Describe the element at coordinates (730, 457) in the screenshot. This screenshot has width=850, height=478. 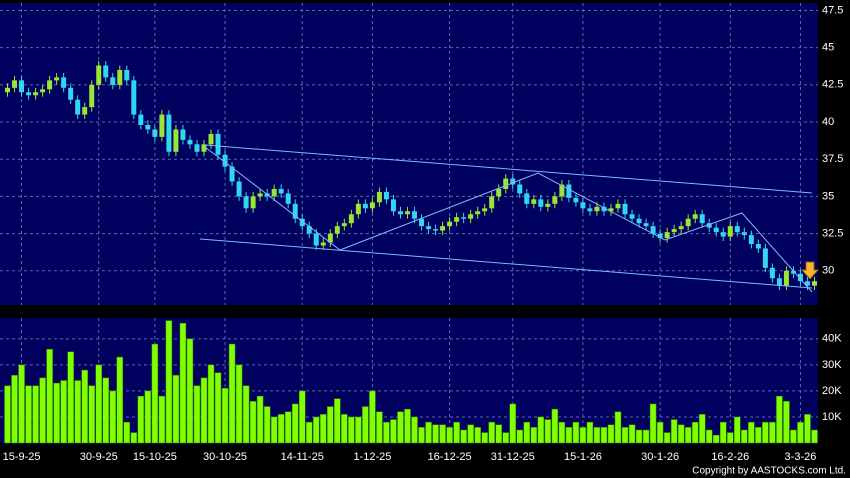
I see `x-tick-label: 16-2-26` at that location.